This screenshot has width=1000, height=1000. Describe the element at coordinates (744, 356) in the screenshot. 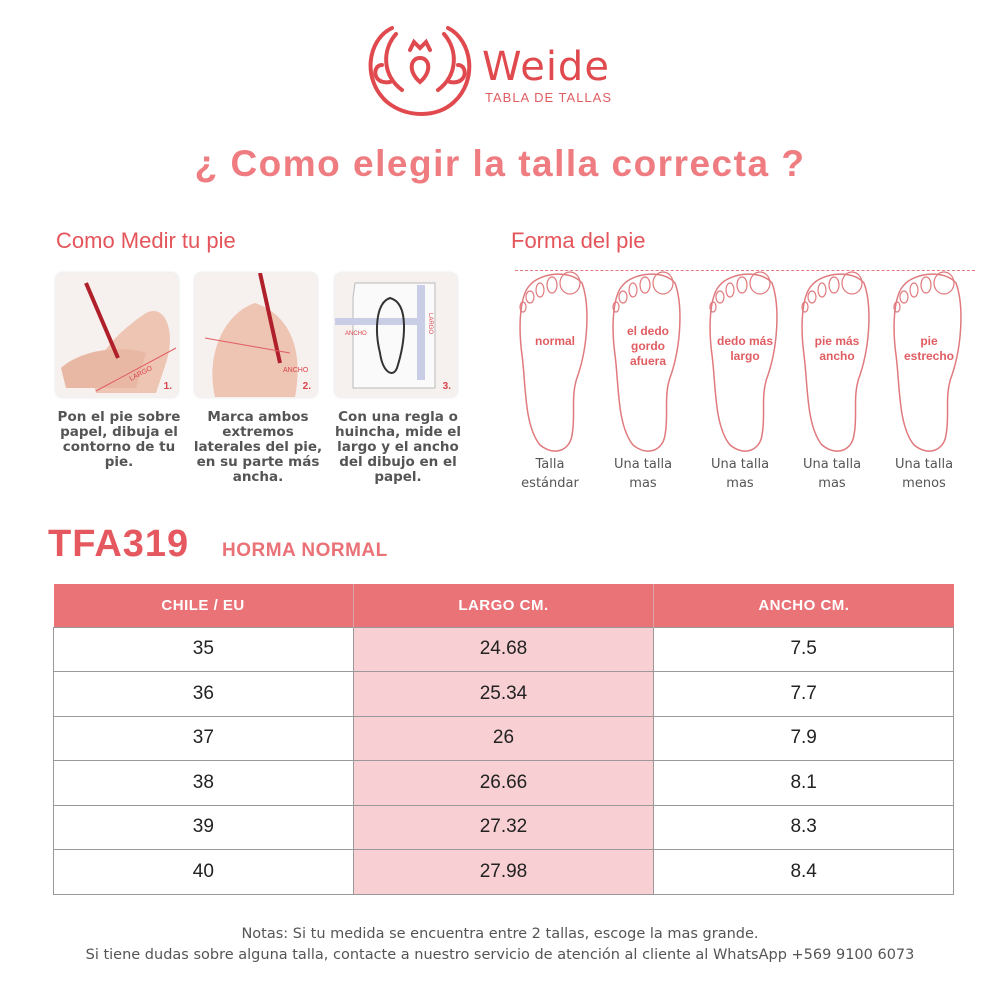

I see `foot-shape-text: largo` at that location.